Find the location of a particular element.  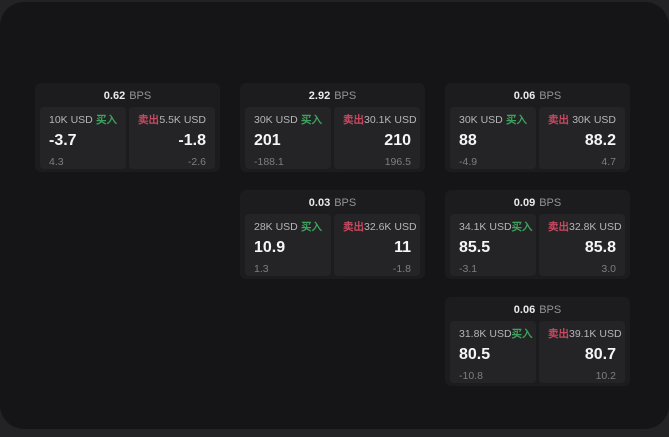

buy-panel-labels: 28K USD 买入 is located at coordinates (288, 227).